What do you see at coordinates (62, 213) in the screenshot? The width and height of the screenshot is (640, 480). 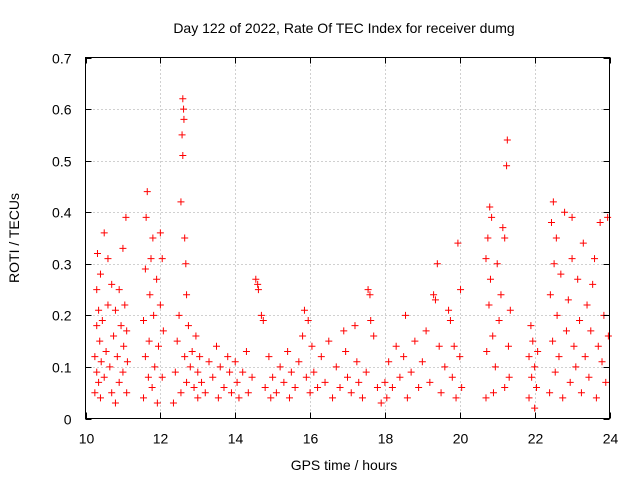 I see `y-tick-label: 0.4` at bounding box center [62, 213].